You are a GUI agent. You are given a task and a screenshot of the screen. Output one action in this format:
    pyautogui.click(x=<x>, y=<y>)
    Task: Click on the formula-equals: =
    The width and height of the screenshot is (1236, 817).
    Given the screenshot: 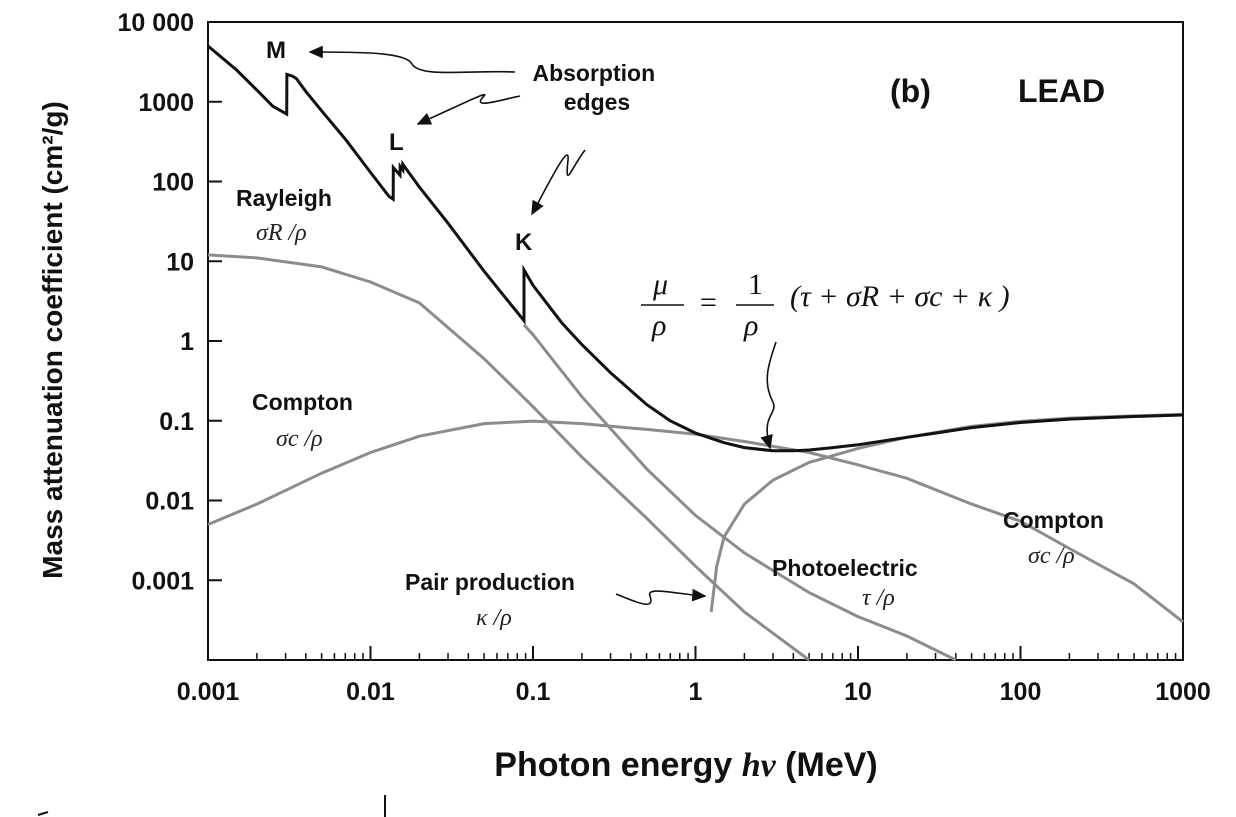 What is the action you would take?
    pyautogui.click(x=708, y=302)
    